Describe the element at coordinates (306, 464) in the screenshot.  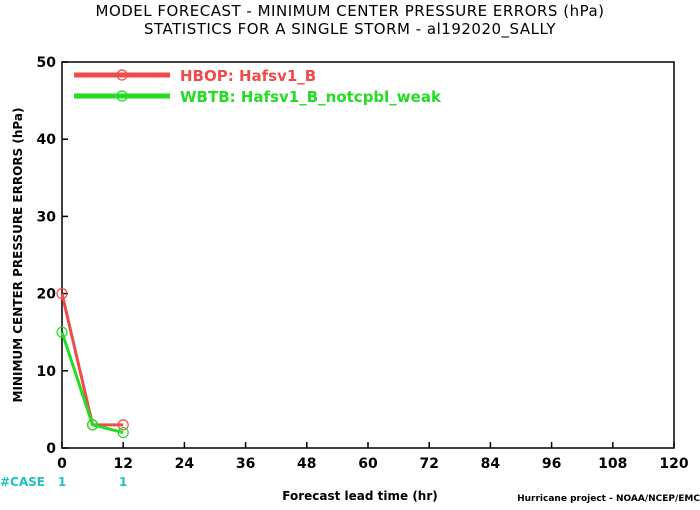
I see `x-tick-label: 48` at that location.